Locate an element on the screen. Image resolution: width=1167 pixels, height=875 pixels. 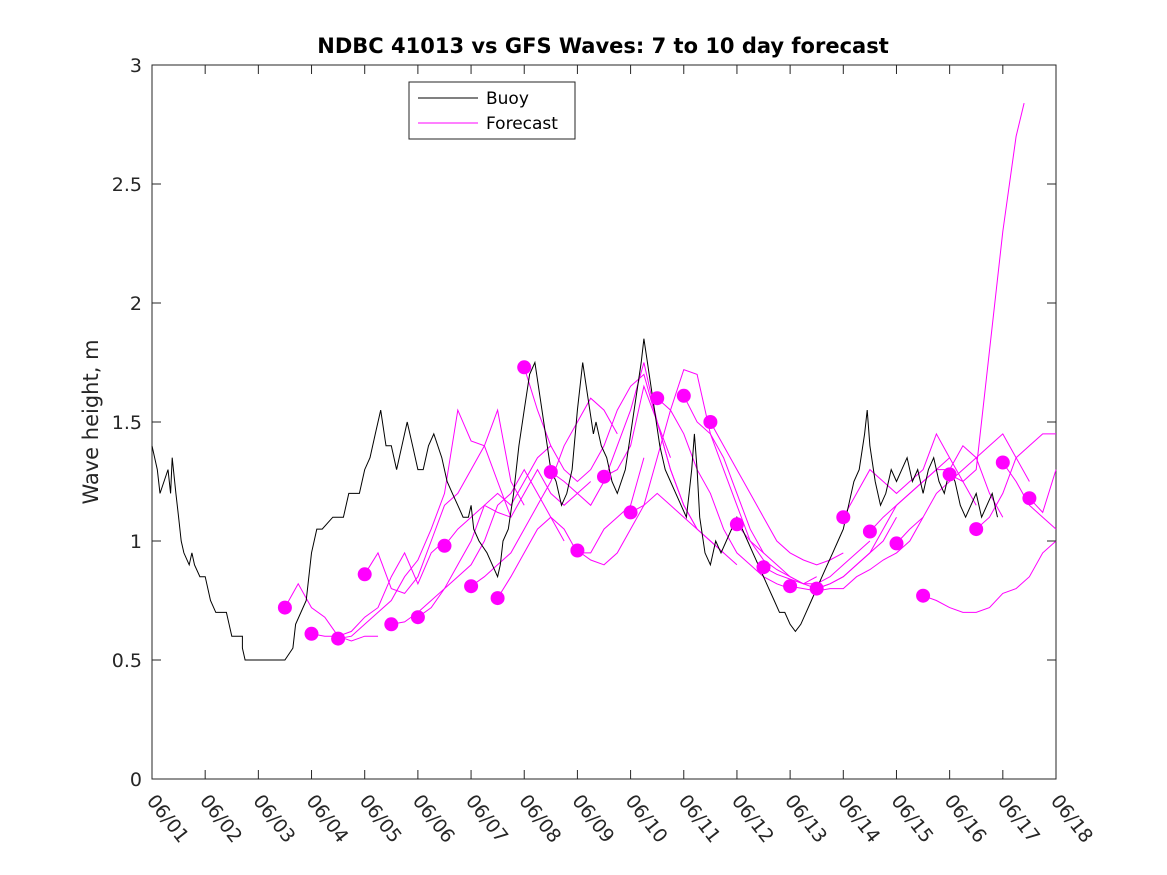
x-tick-label: 06/09 is located at coordinates (592, 819).